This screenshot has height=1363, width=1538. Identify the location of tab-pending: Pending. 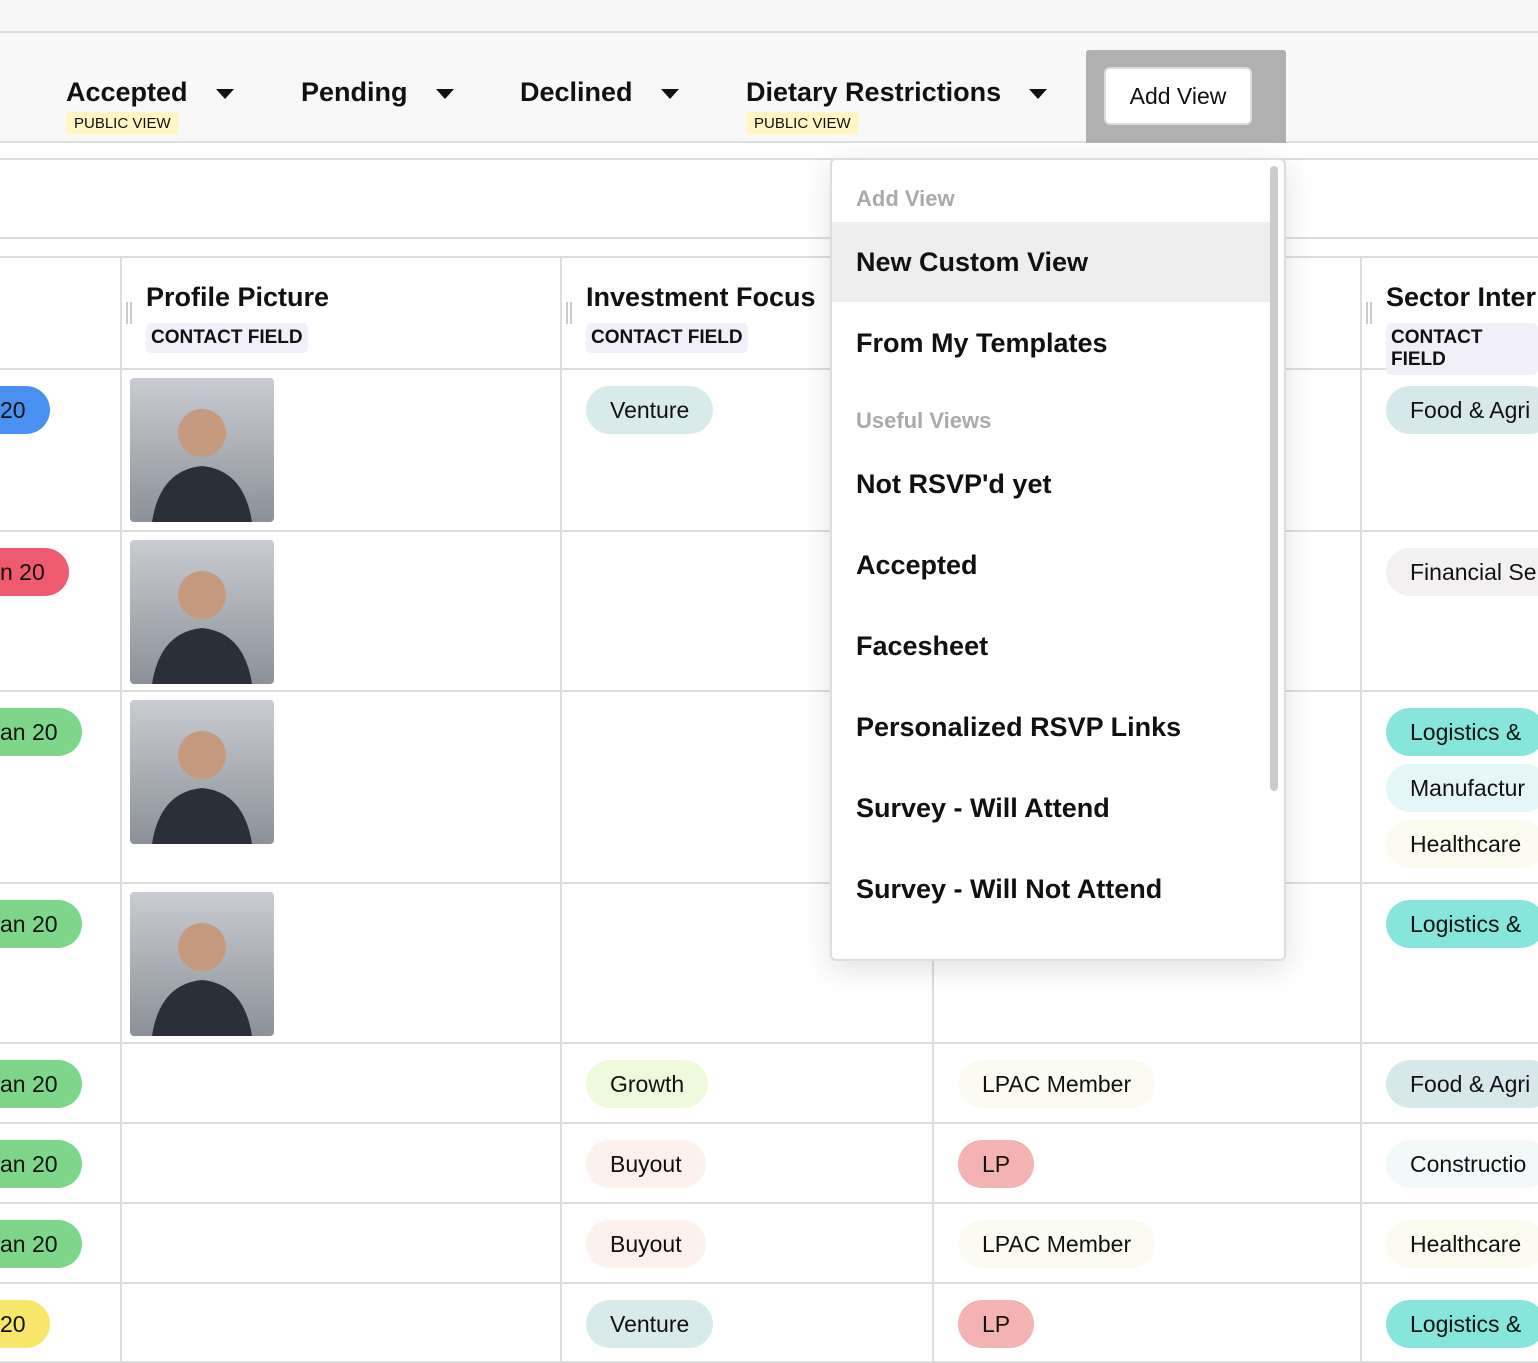
(377, 92).